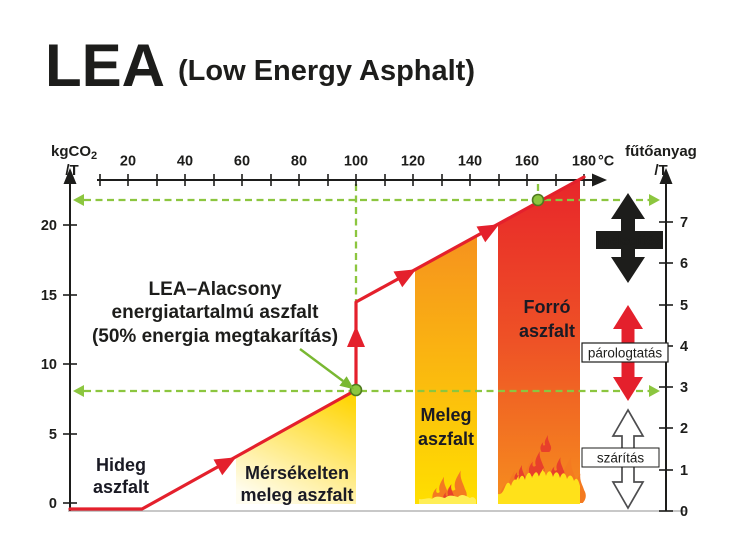 This screenshot has width=731, height=557. I want to click on evaporation-box, so click(625, 352).